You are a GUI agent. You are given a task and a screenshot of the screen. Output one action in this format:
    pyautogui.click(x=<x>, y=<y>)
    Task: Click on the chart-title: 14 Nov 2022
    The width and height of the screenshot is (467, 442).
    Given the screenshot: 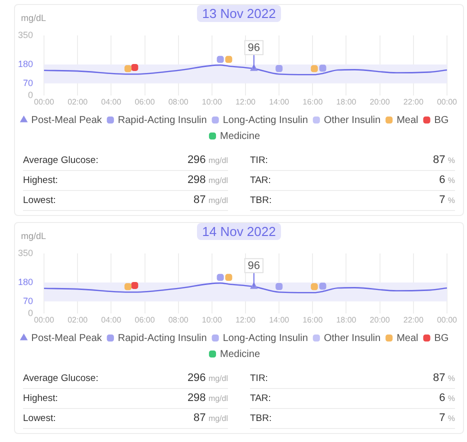 What is the action you would take?
    pyautogui.click(x=239, y=231)
    